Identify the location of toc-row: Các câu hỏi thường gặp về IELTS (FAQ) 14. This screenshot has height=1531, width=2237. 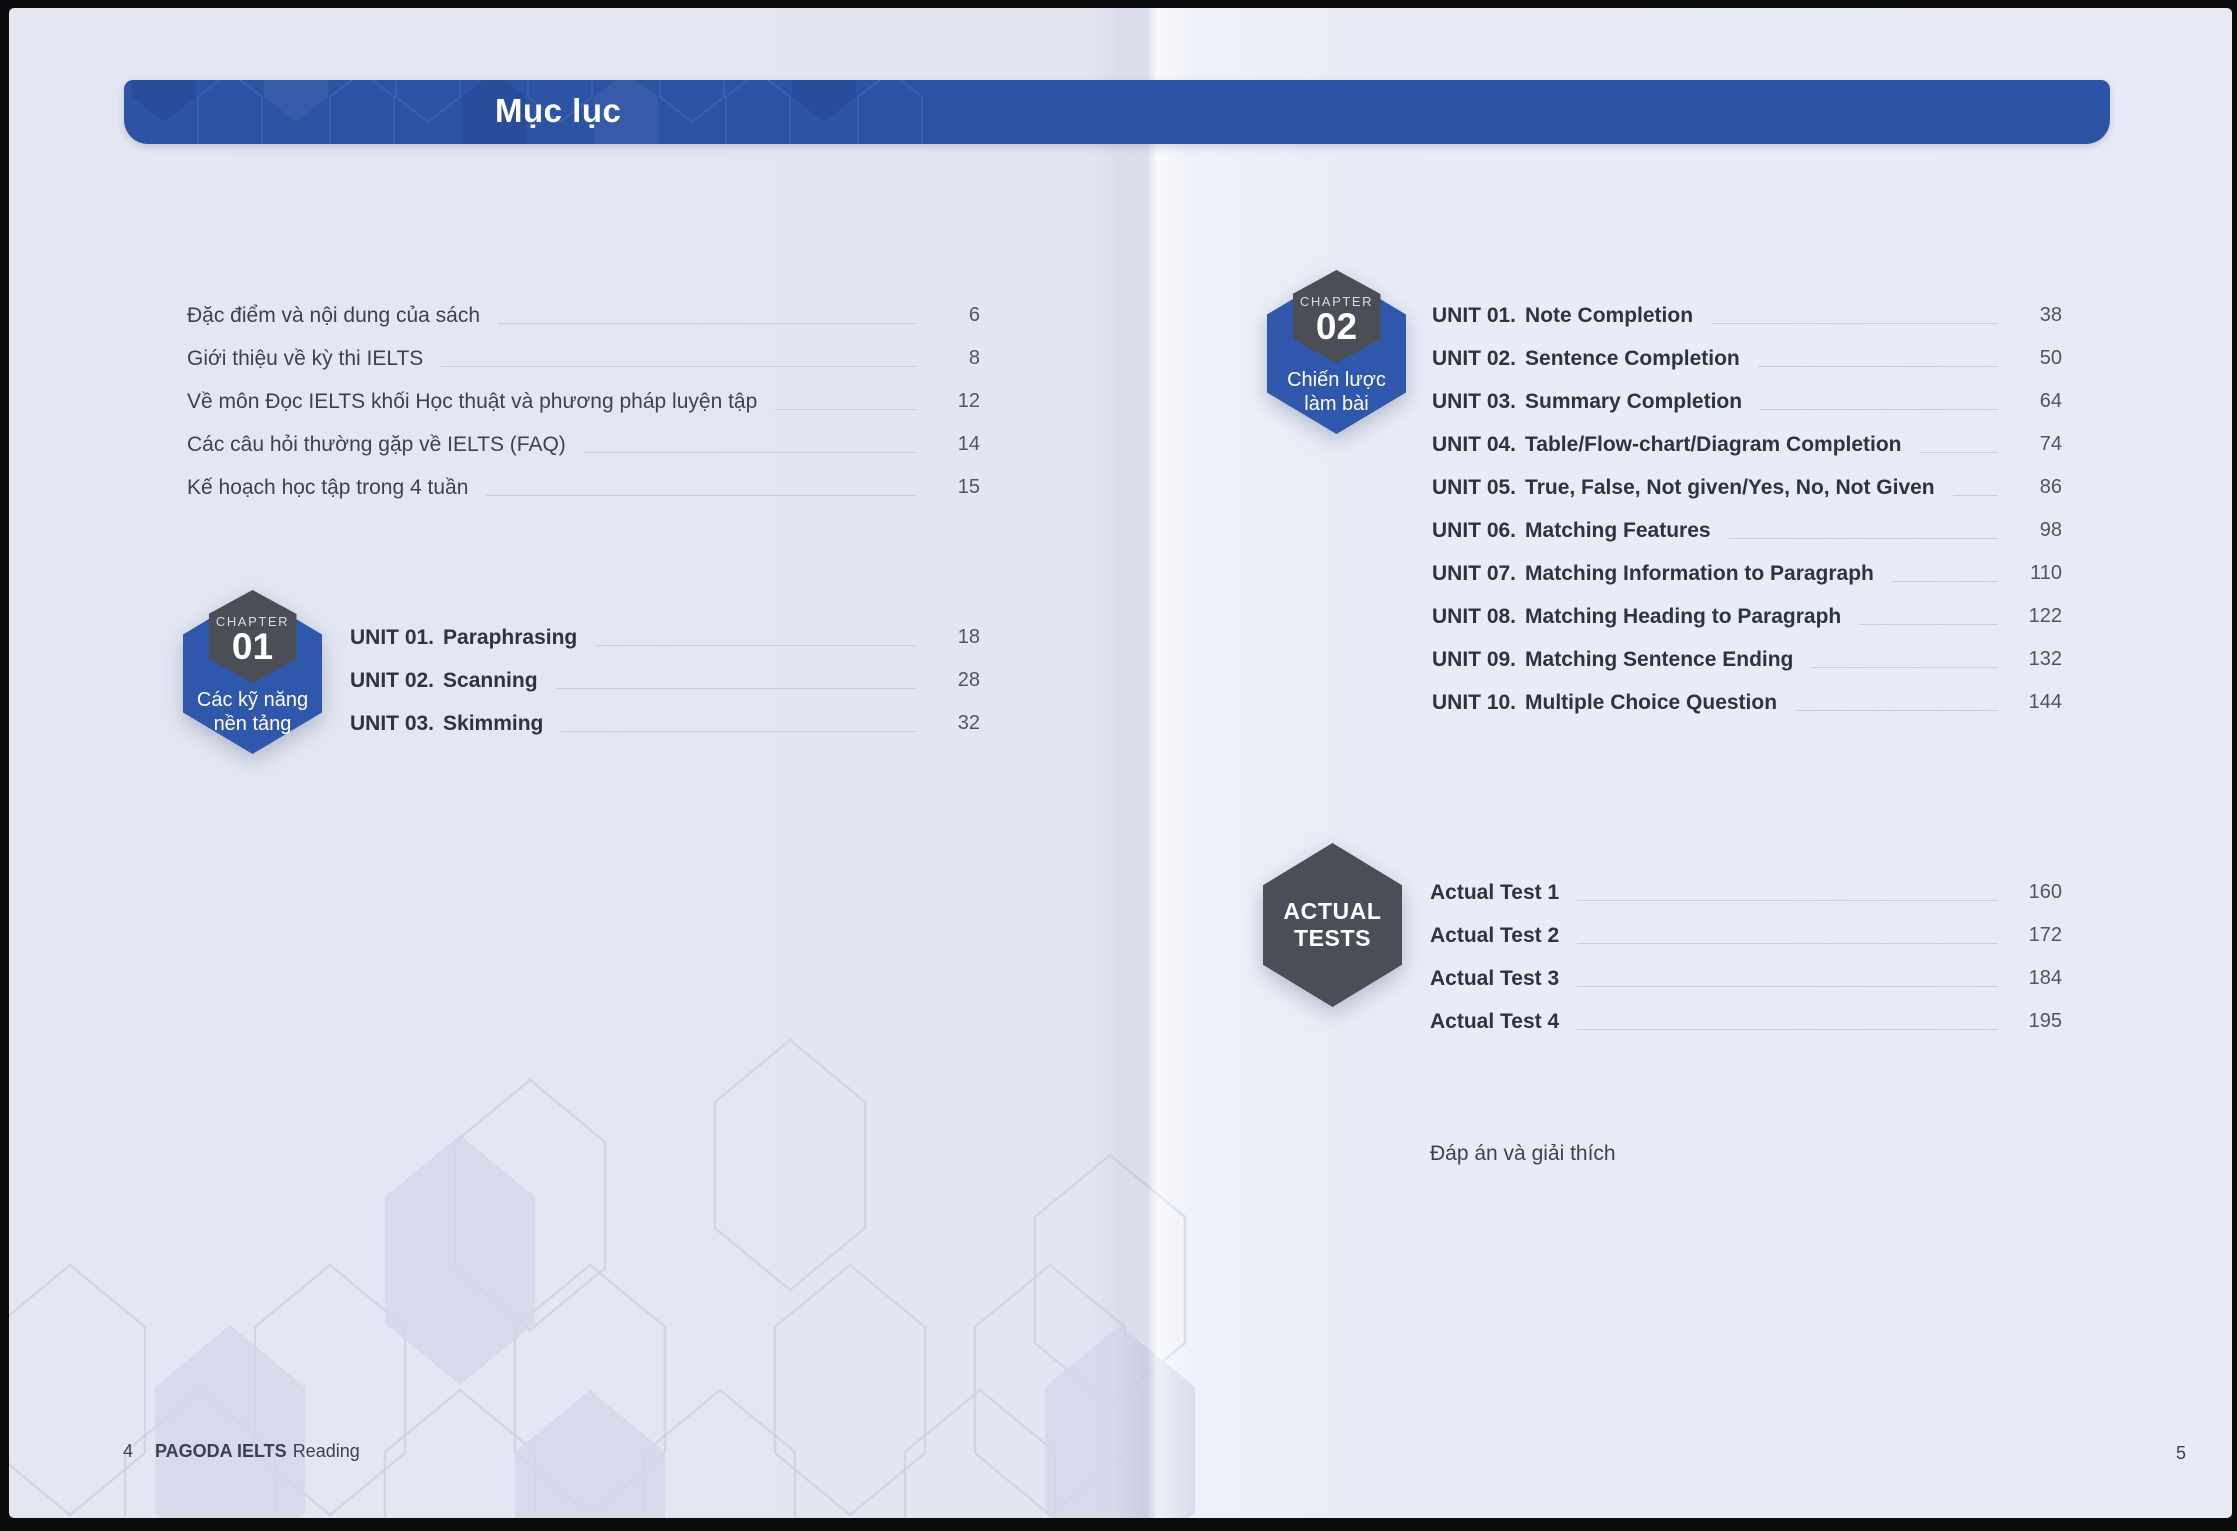
(583, 444).